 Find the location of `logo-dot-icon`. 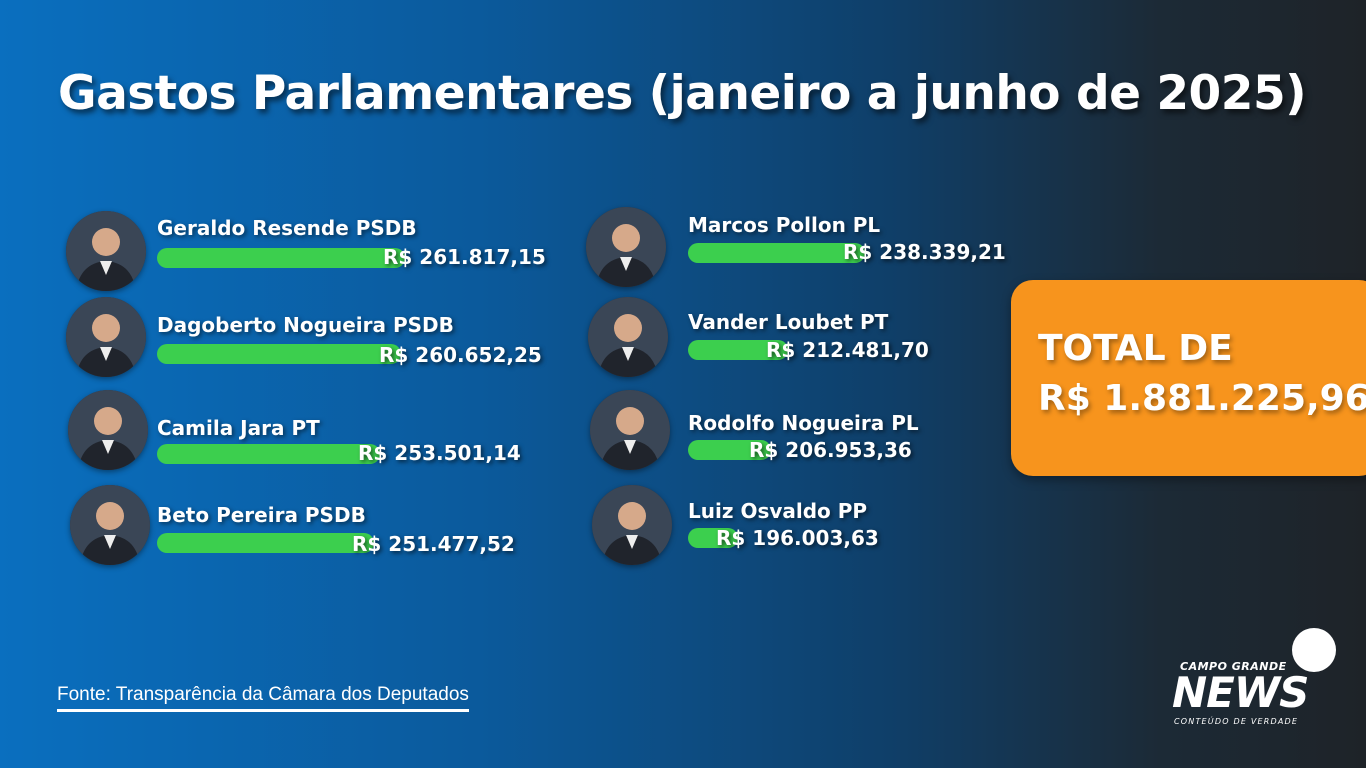

logo-dot-icon is located at coordinates (1314, 650).